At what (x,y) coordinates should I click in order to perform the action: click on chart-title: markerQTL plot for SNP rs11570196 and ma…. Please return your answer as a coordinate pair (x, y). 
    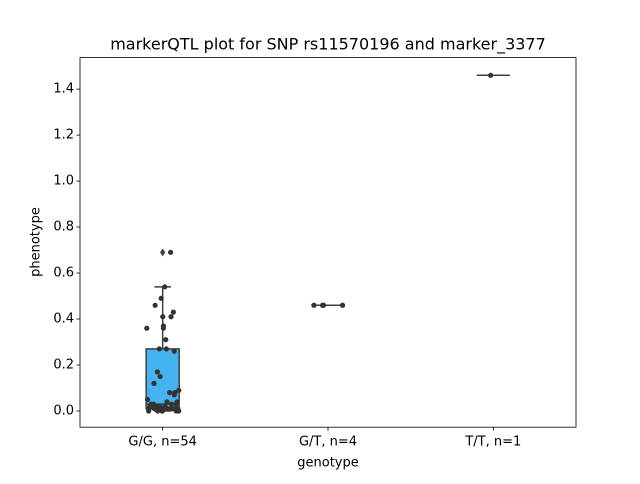
    Looking at the image, I should click on (328, 45).